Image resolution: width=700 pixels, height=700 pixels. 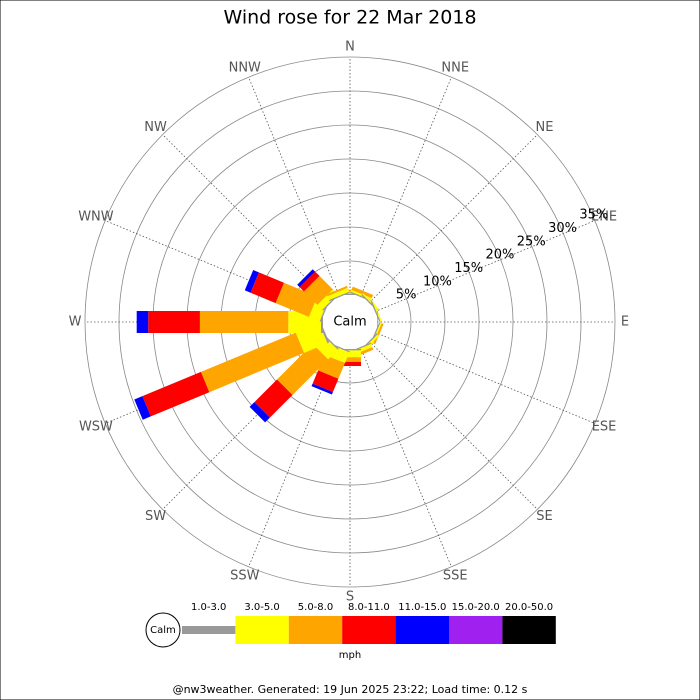 I want to click on legend-calm-label: Calm, so click(x=163, y=630).